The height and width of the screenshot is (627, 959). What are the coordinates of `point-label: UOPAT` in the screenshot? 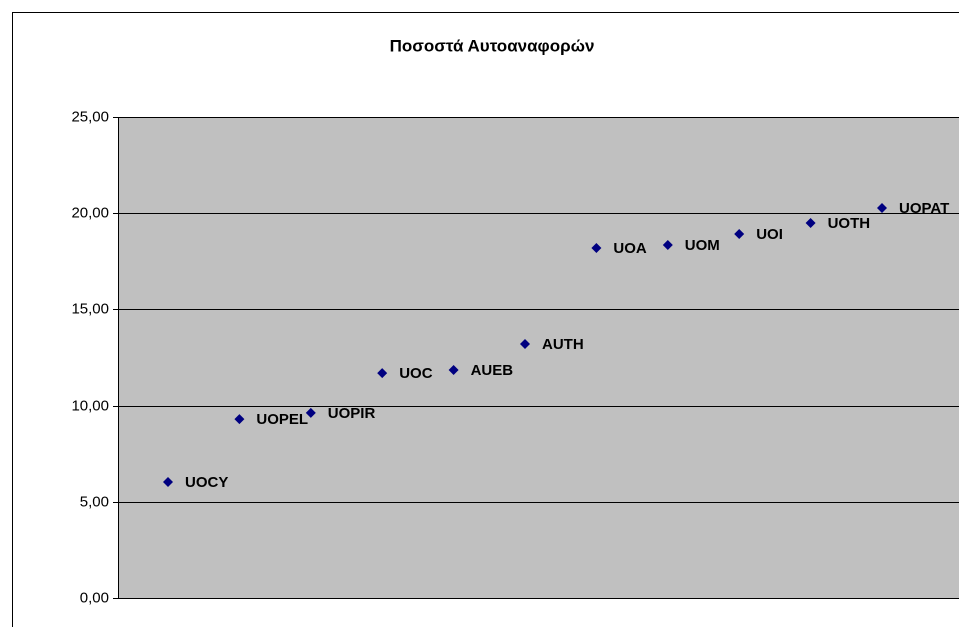 It's located at (924, 208).